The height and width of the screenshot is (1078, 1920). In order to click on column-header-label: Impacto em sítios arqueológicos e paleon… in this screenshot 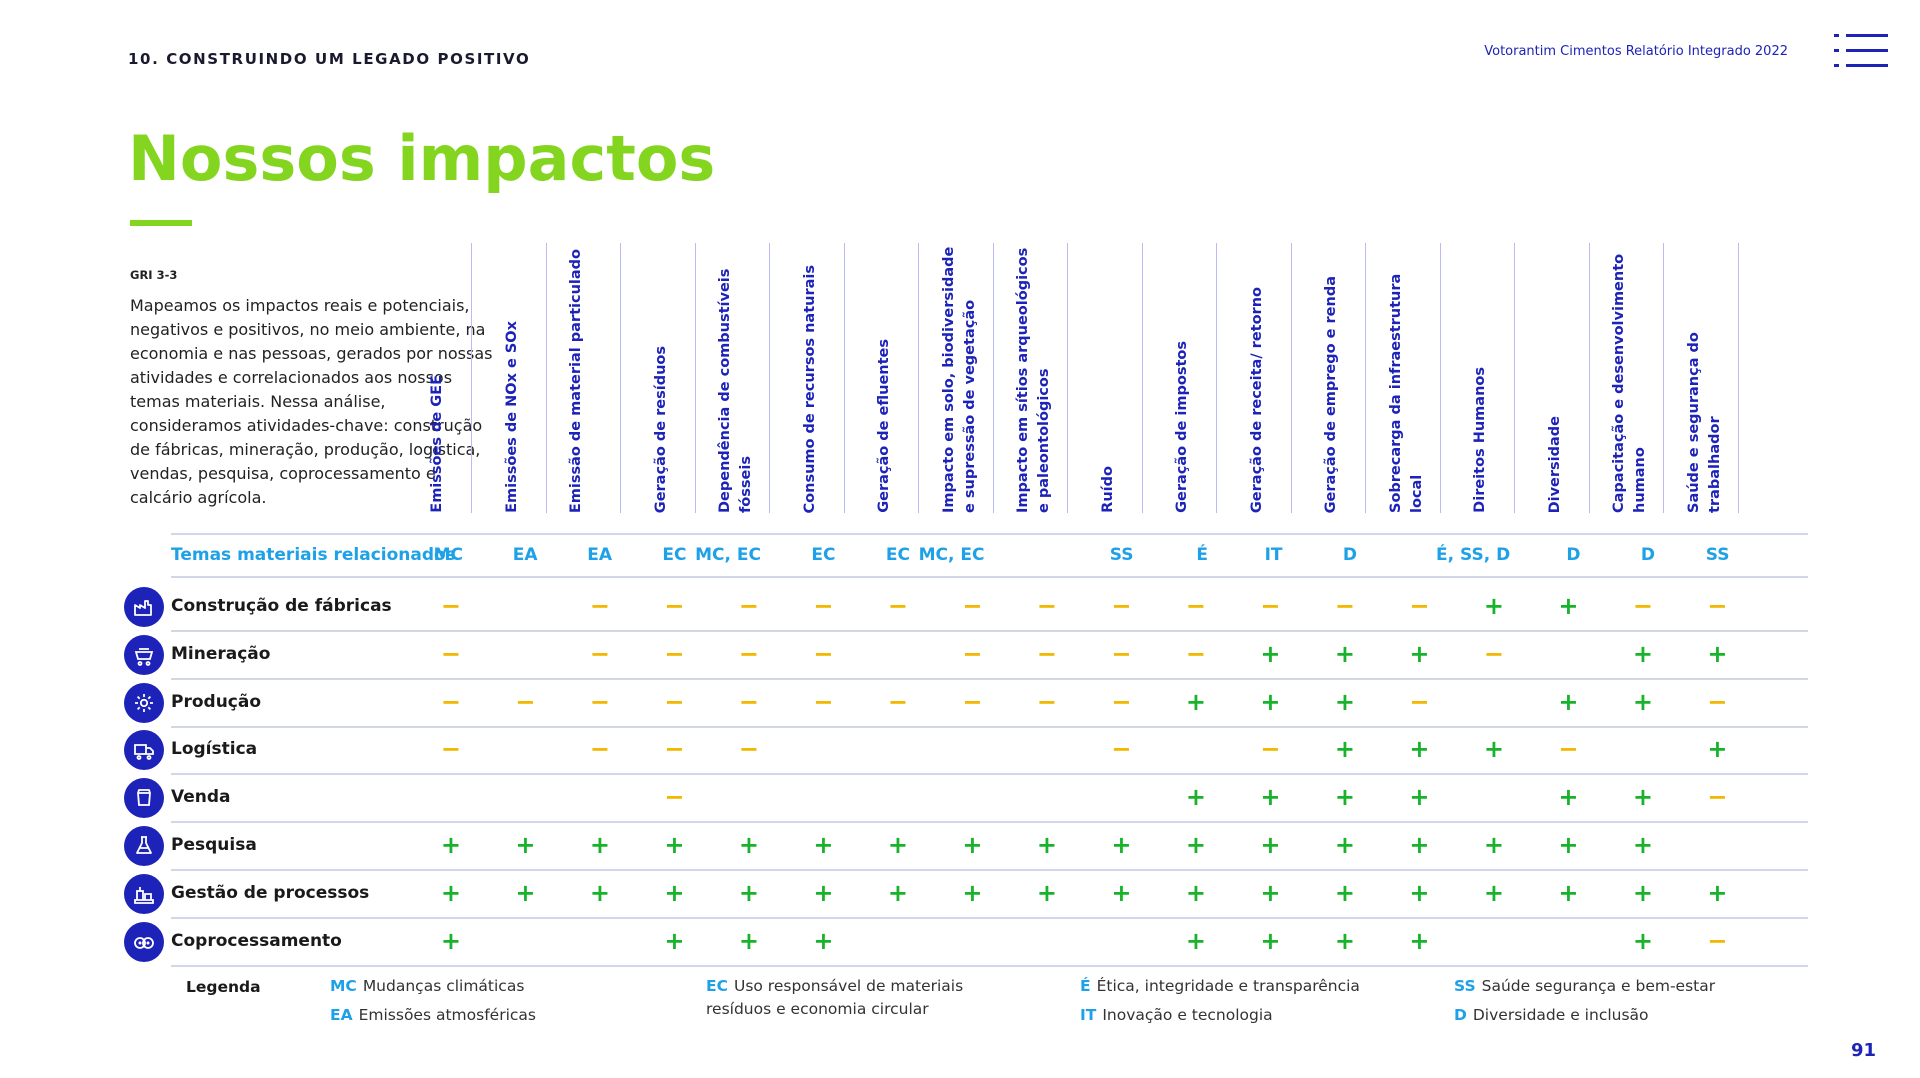, I will do `click(1033, 380)`.